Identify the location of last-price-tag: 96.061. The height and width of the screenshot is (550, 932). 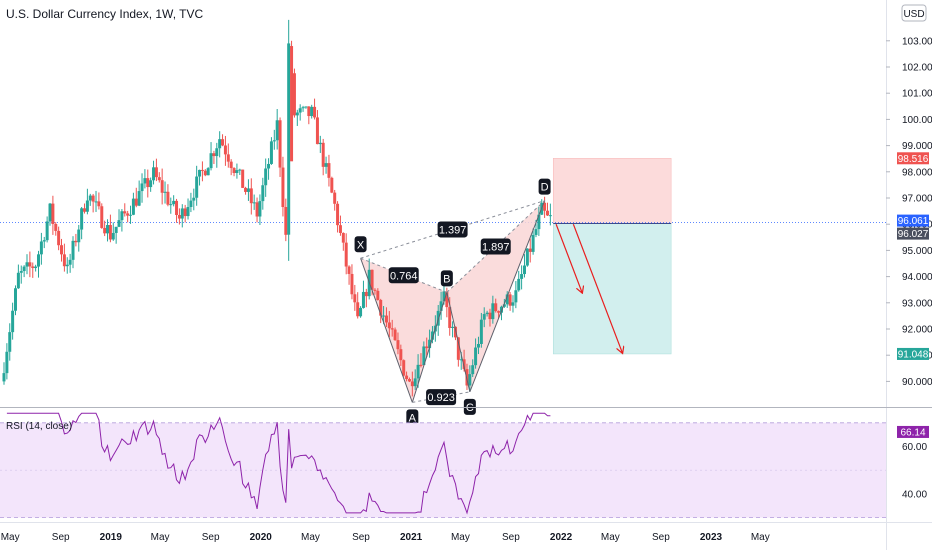
(913, 221).